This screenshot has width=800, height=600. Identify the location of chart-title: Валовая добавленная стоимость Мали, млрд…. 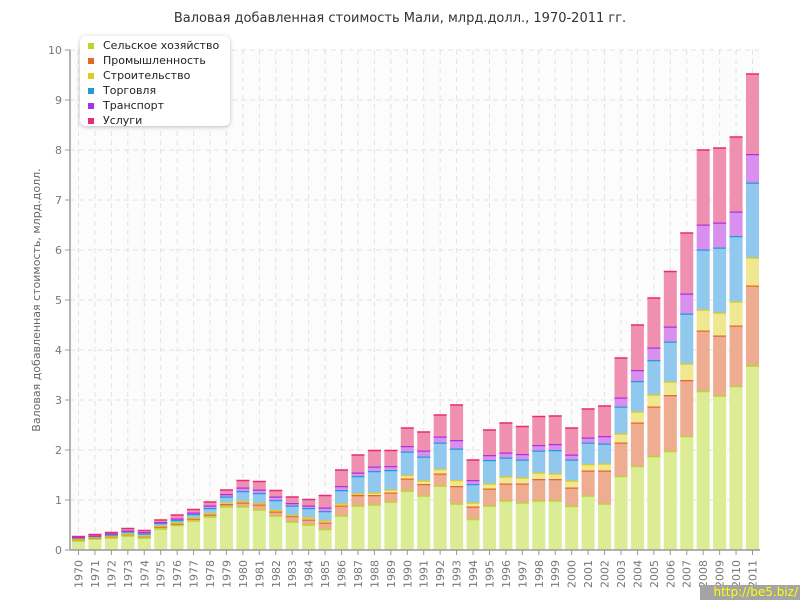
(400, 18).